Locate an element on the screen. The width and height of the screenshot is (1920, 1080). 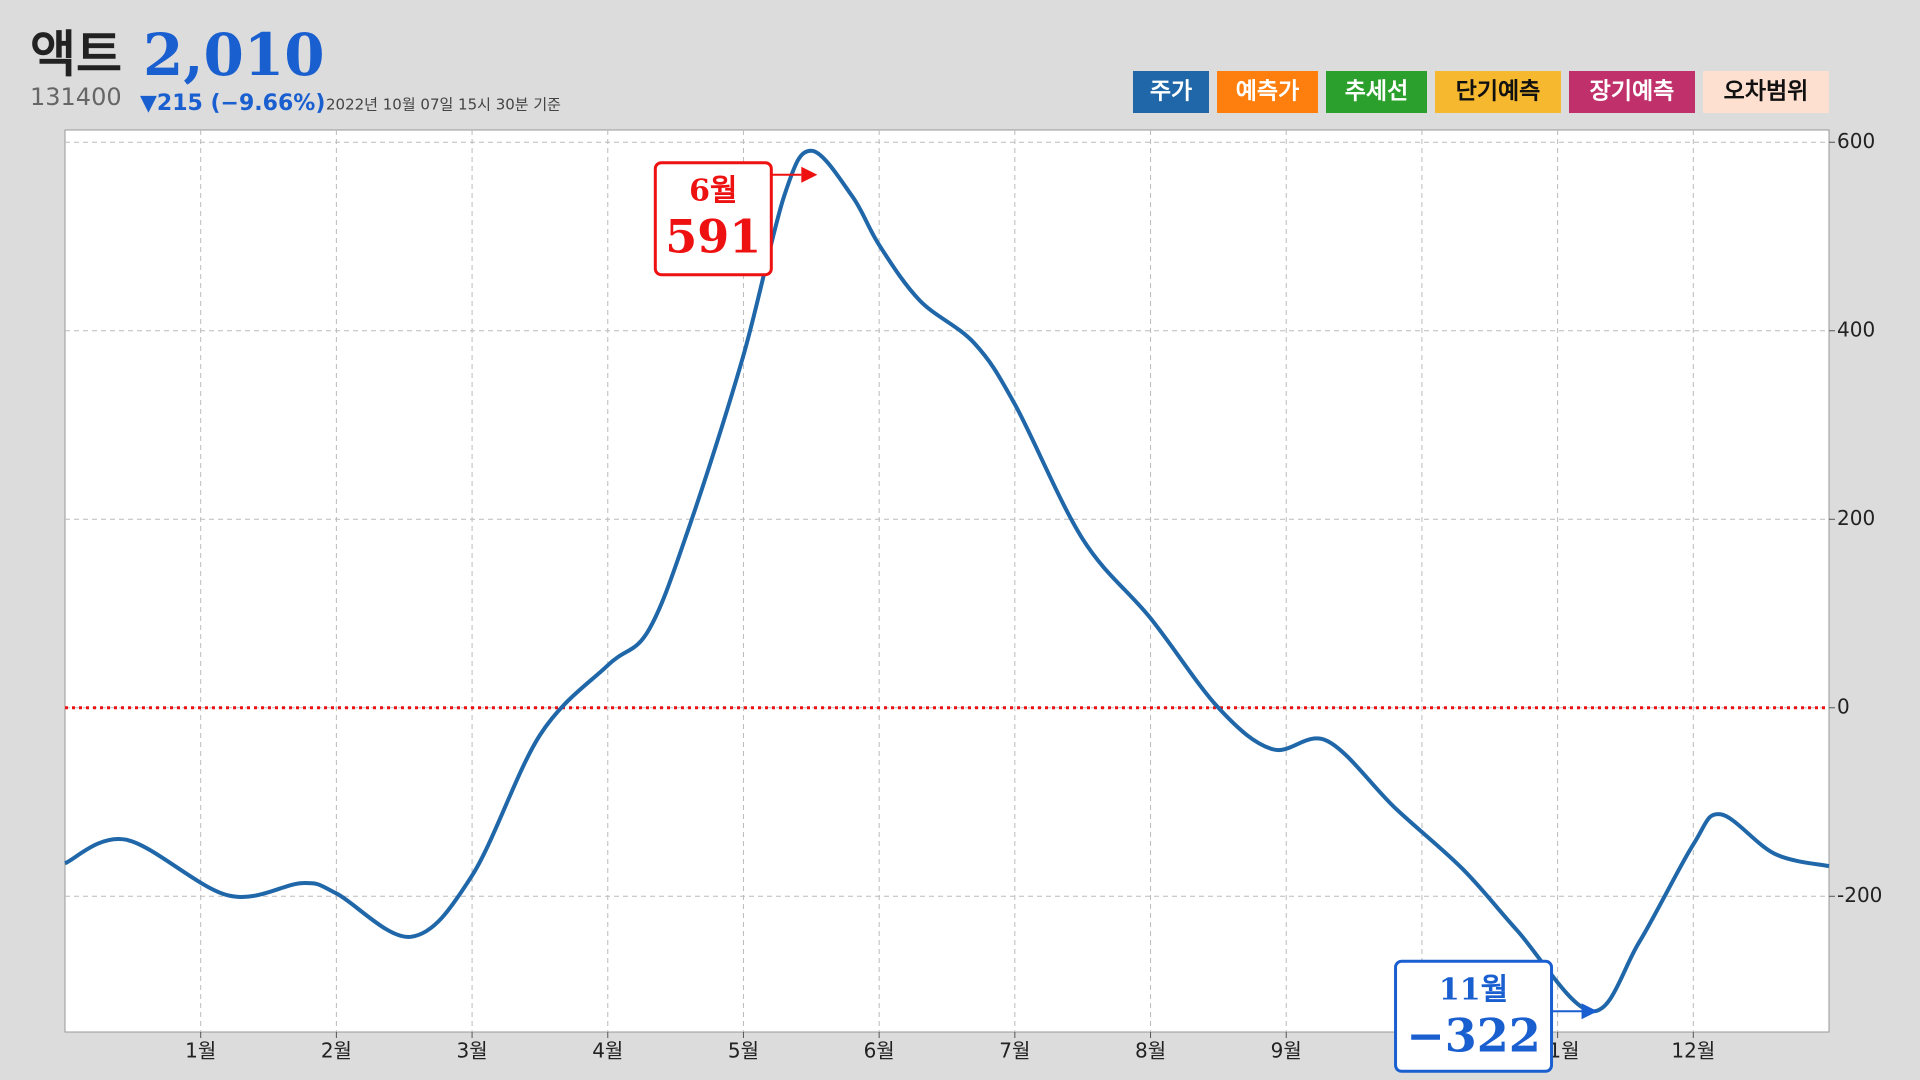
y-tick-label: 400 is located at coordinates (1856, 329).